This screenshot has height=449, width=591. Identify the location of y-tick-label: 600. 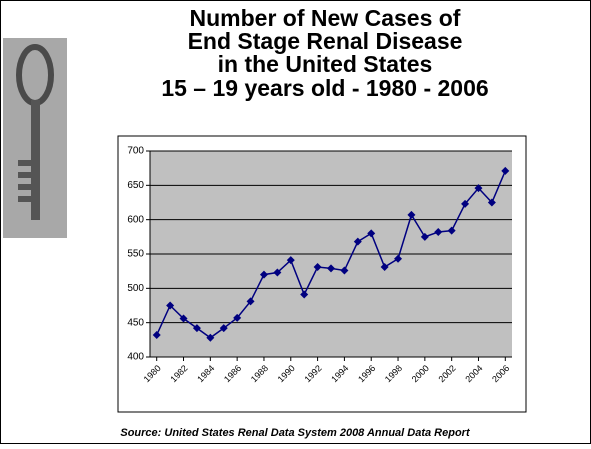
(135, 219).